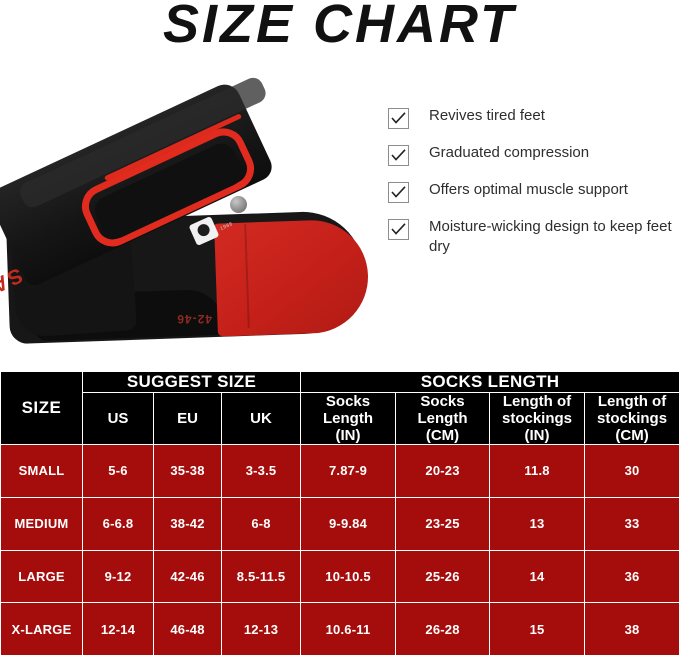 This screenshot has width=679, height=656. I want to click on cell-eu: 38-42, so click(187, 523).